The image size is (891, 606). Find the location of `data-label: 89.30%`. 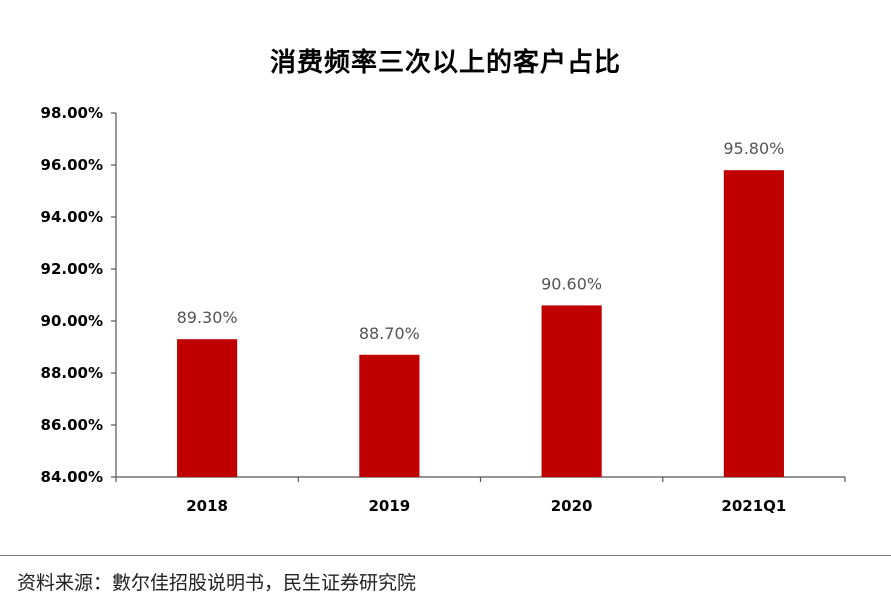

data-label: 89.30% is located at coordinates (207, 317).